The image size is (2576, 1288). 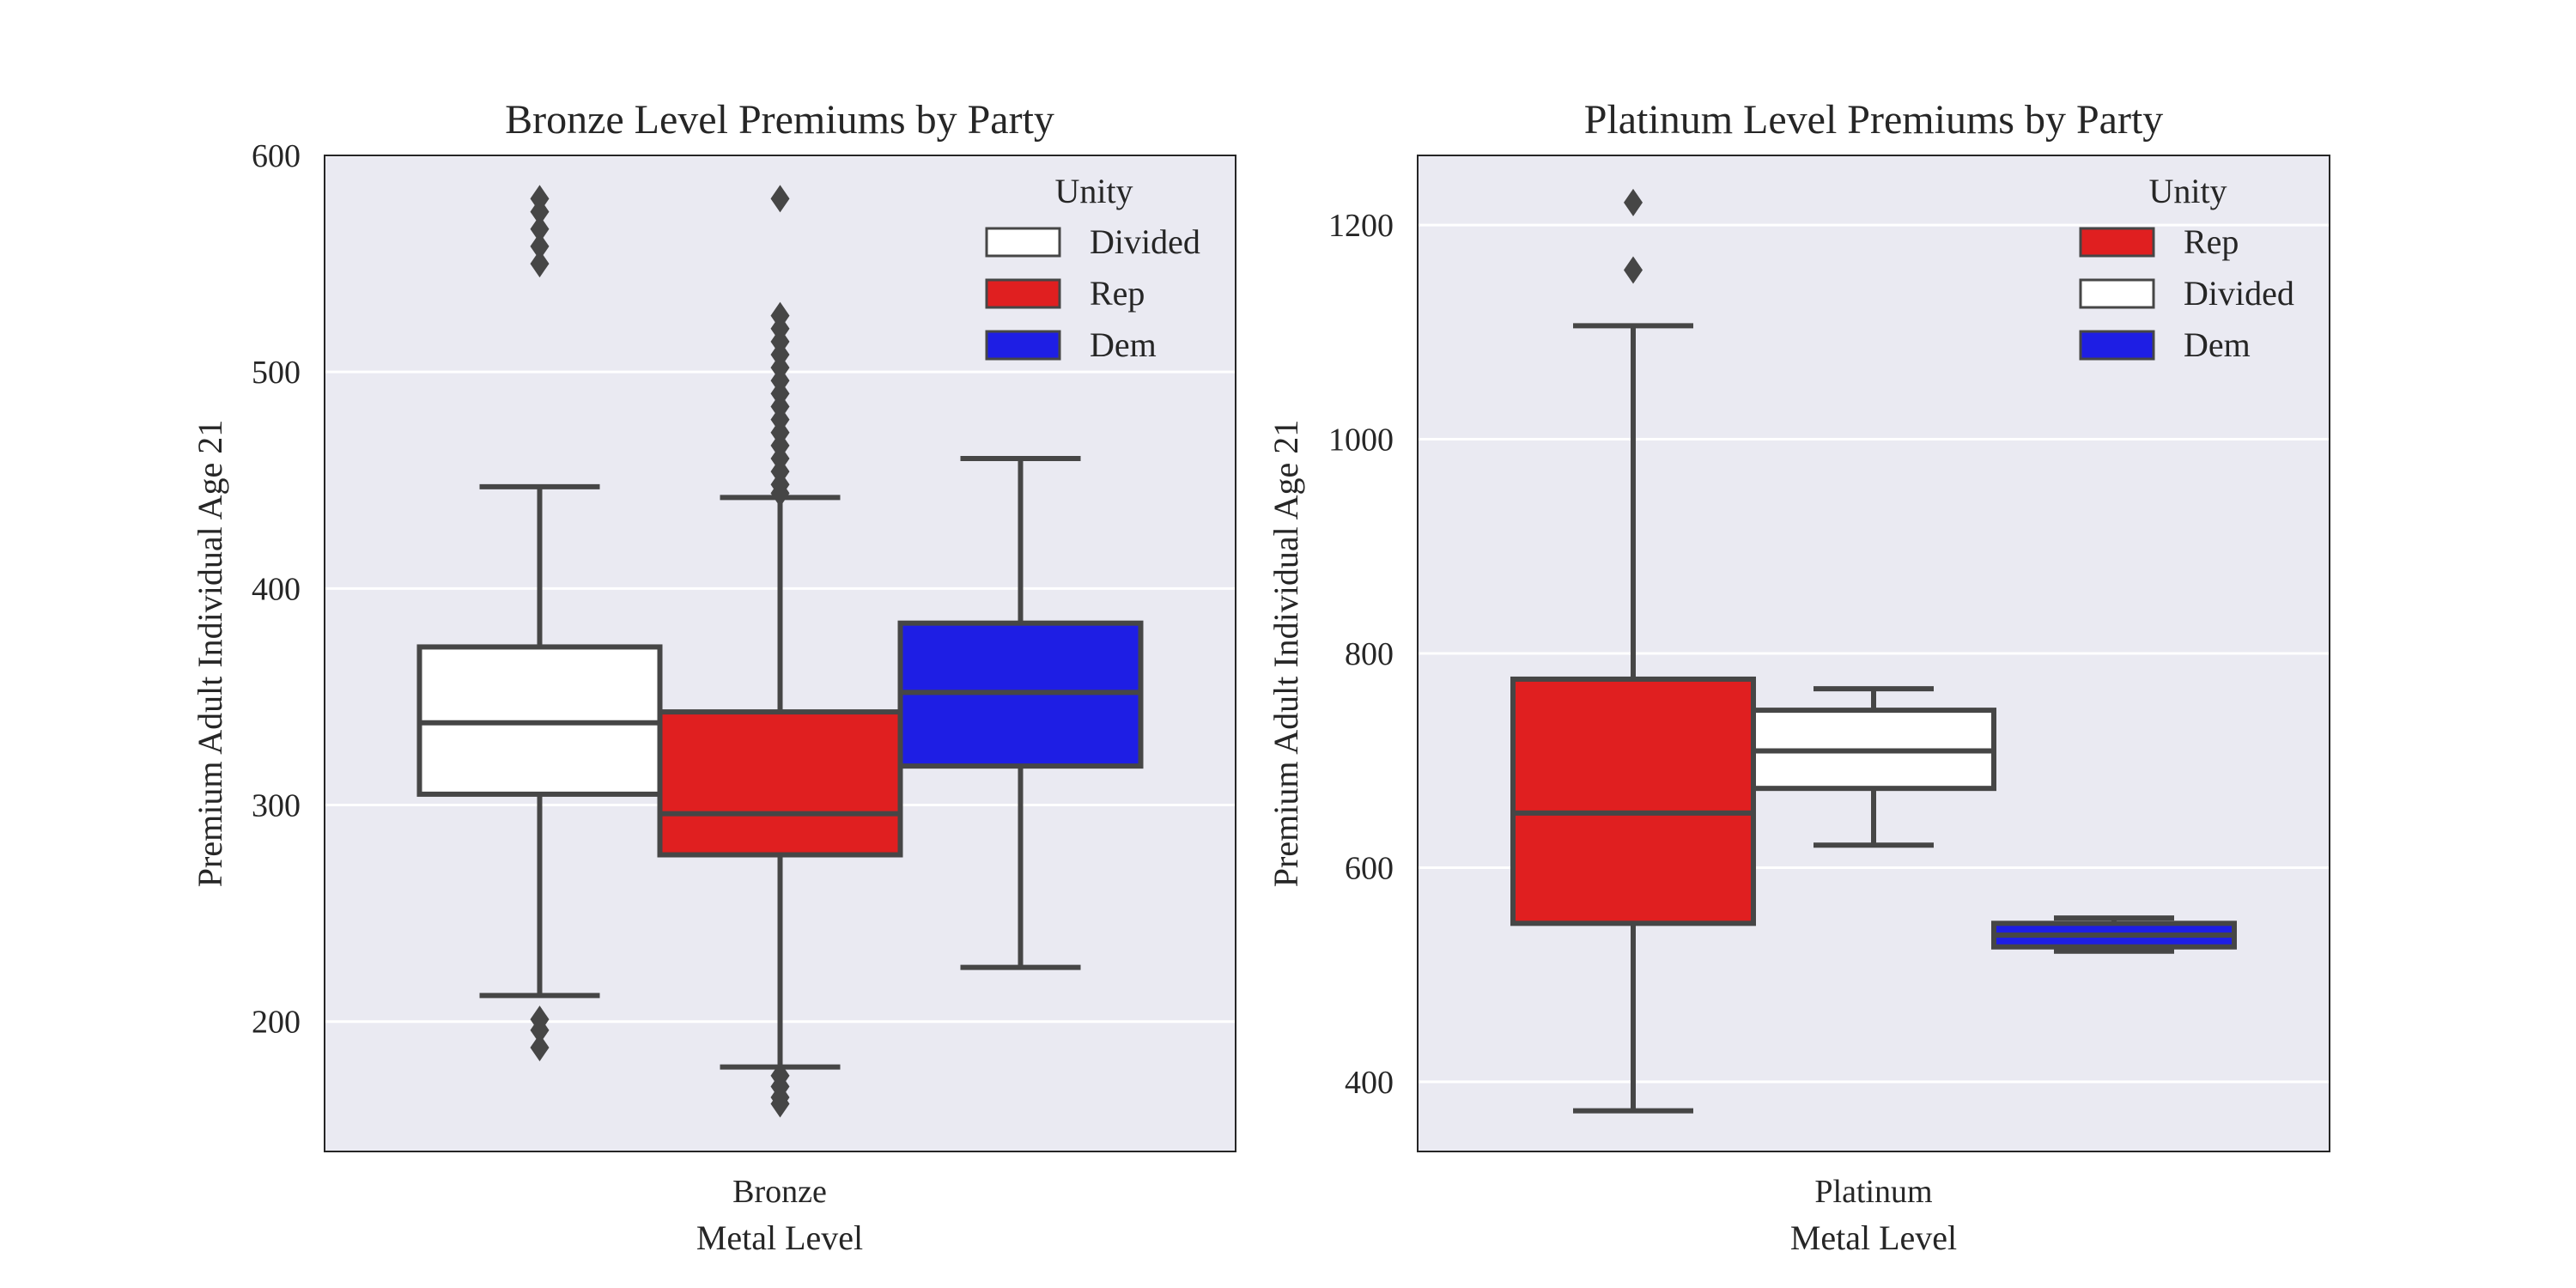 I want to click on platinum-legend-label-dem: Dem, so click(x=2217, y=345).